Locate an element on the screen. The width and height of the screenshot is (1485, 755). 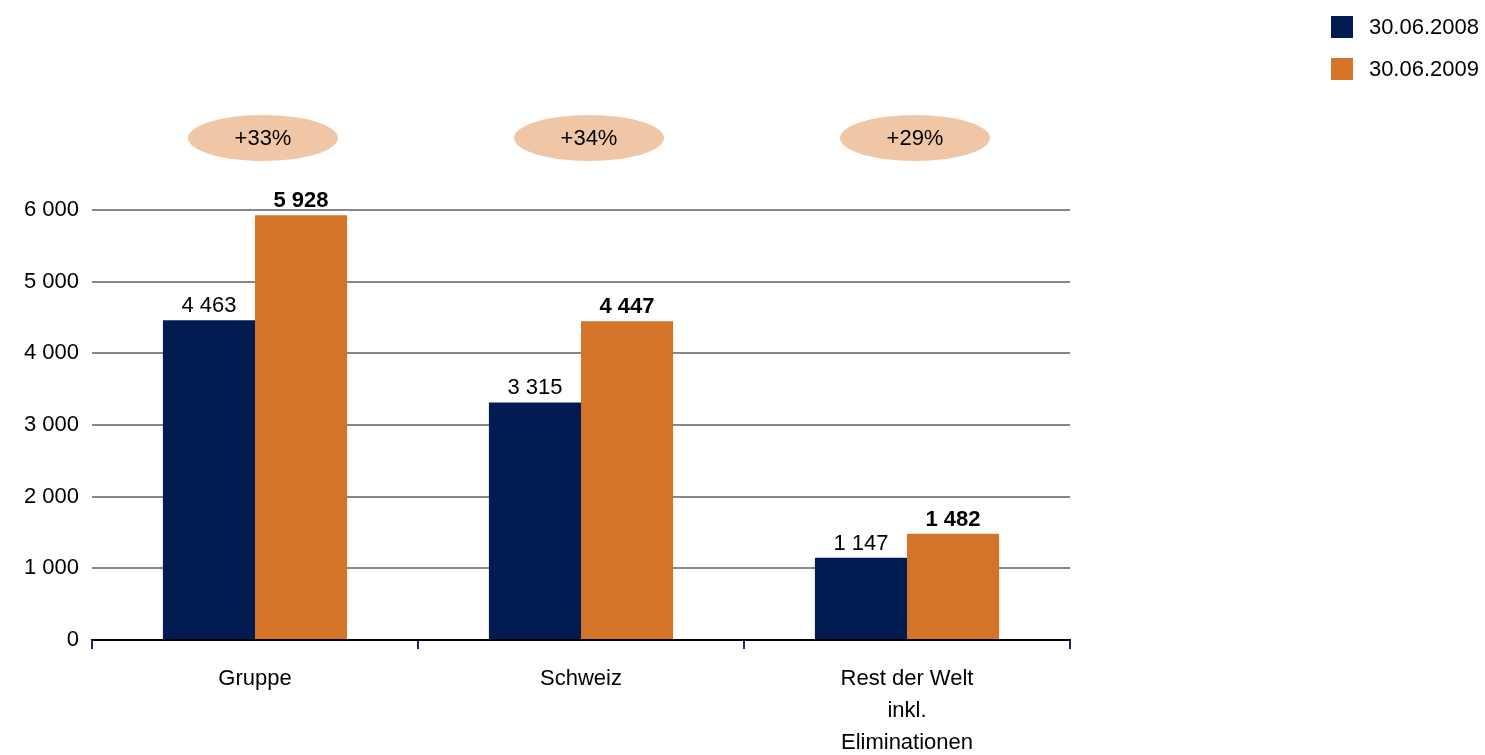
data-label: 1 482 is located at coordinates (953, 518).